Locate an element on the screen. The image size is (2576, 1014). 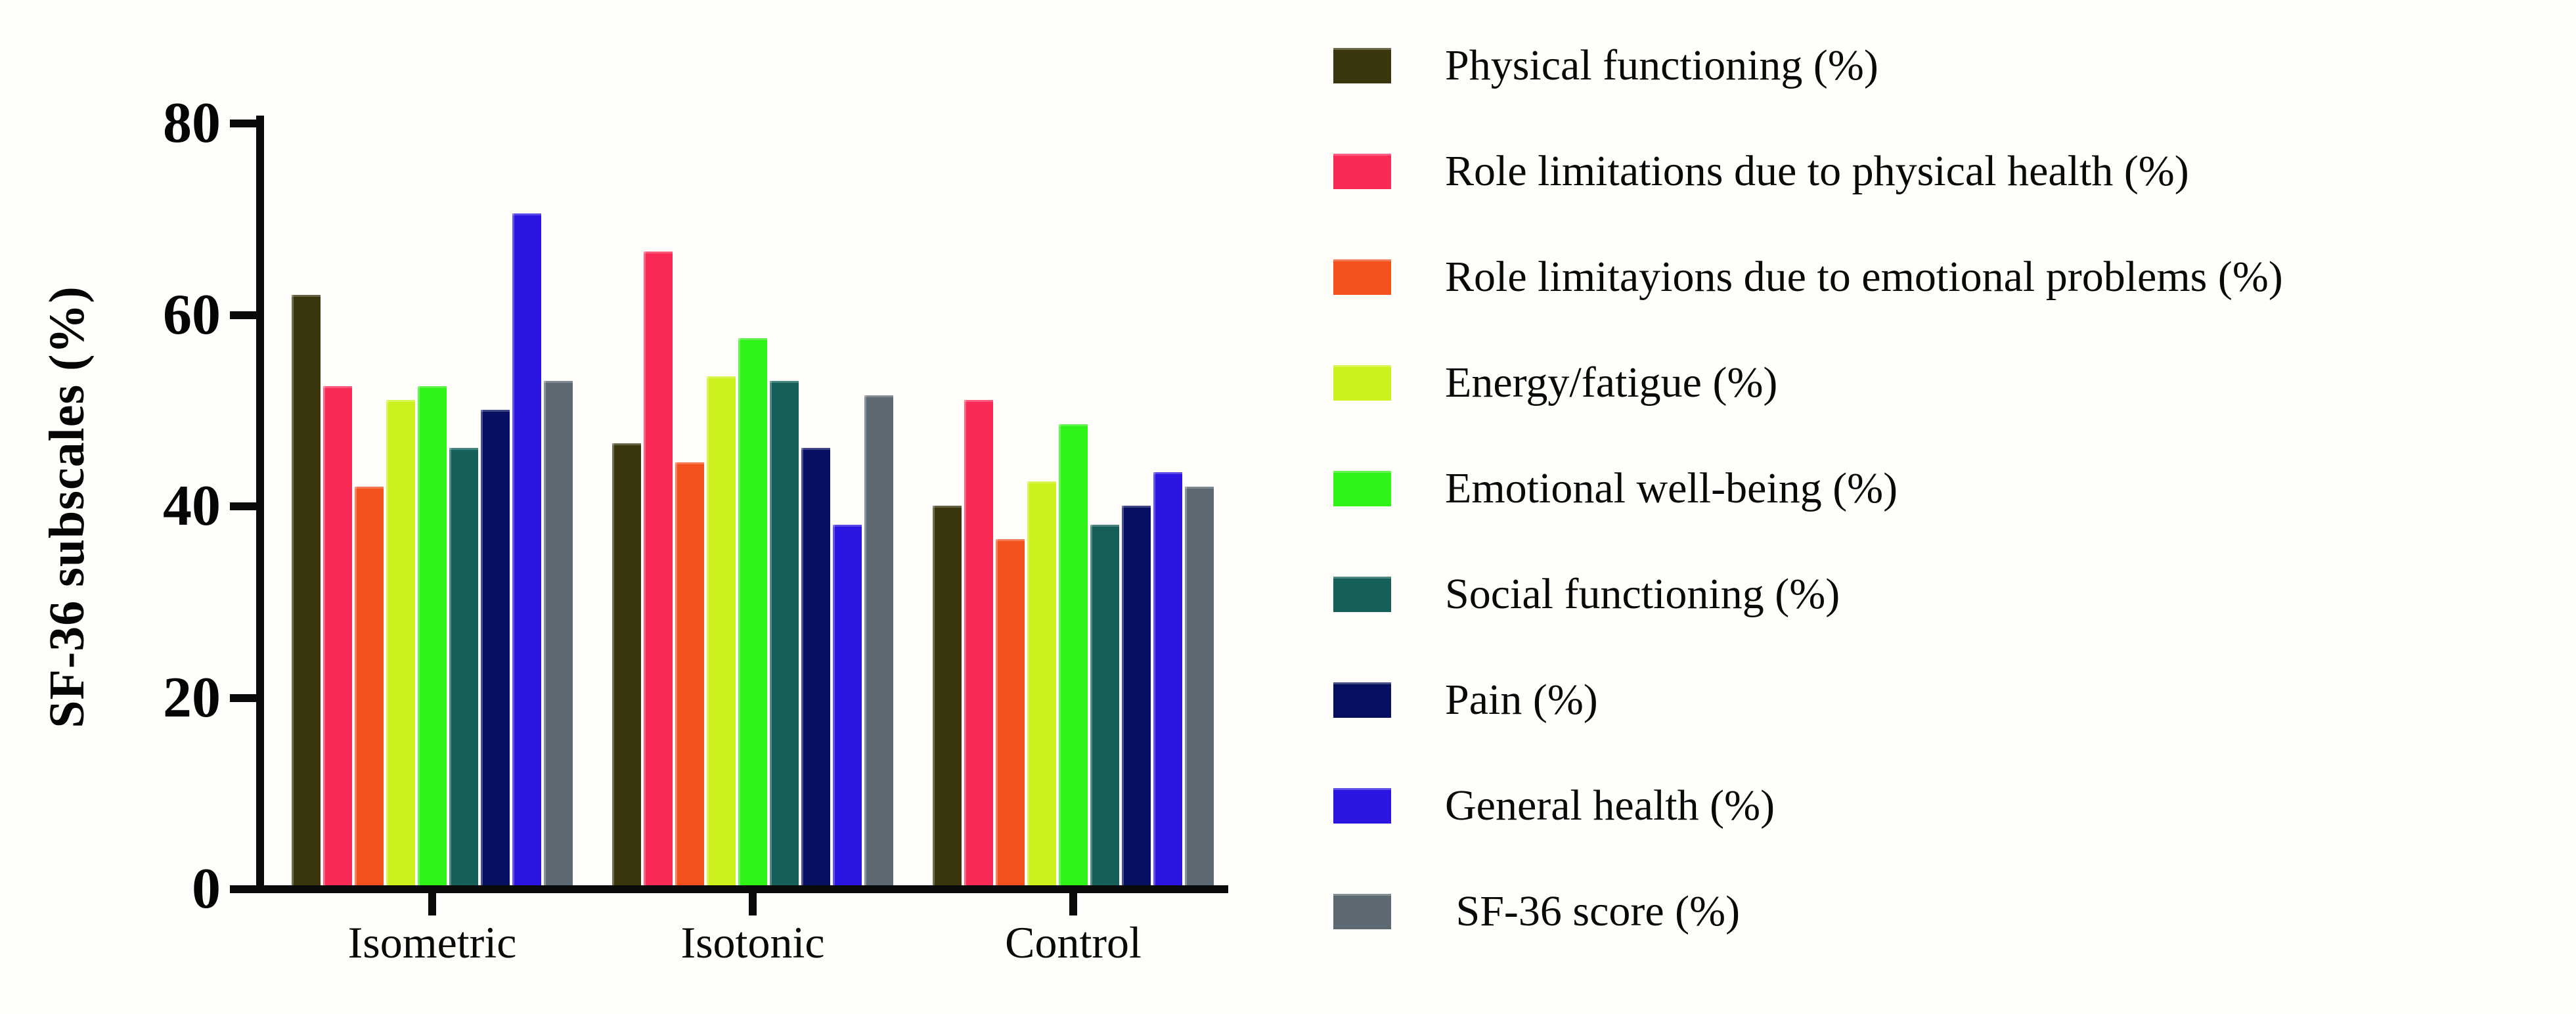
legend-item-5: Emotional well-being (%) is located at coordinates (1808, 488).